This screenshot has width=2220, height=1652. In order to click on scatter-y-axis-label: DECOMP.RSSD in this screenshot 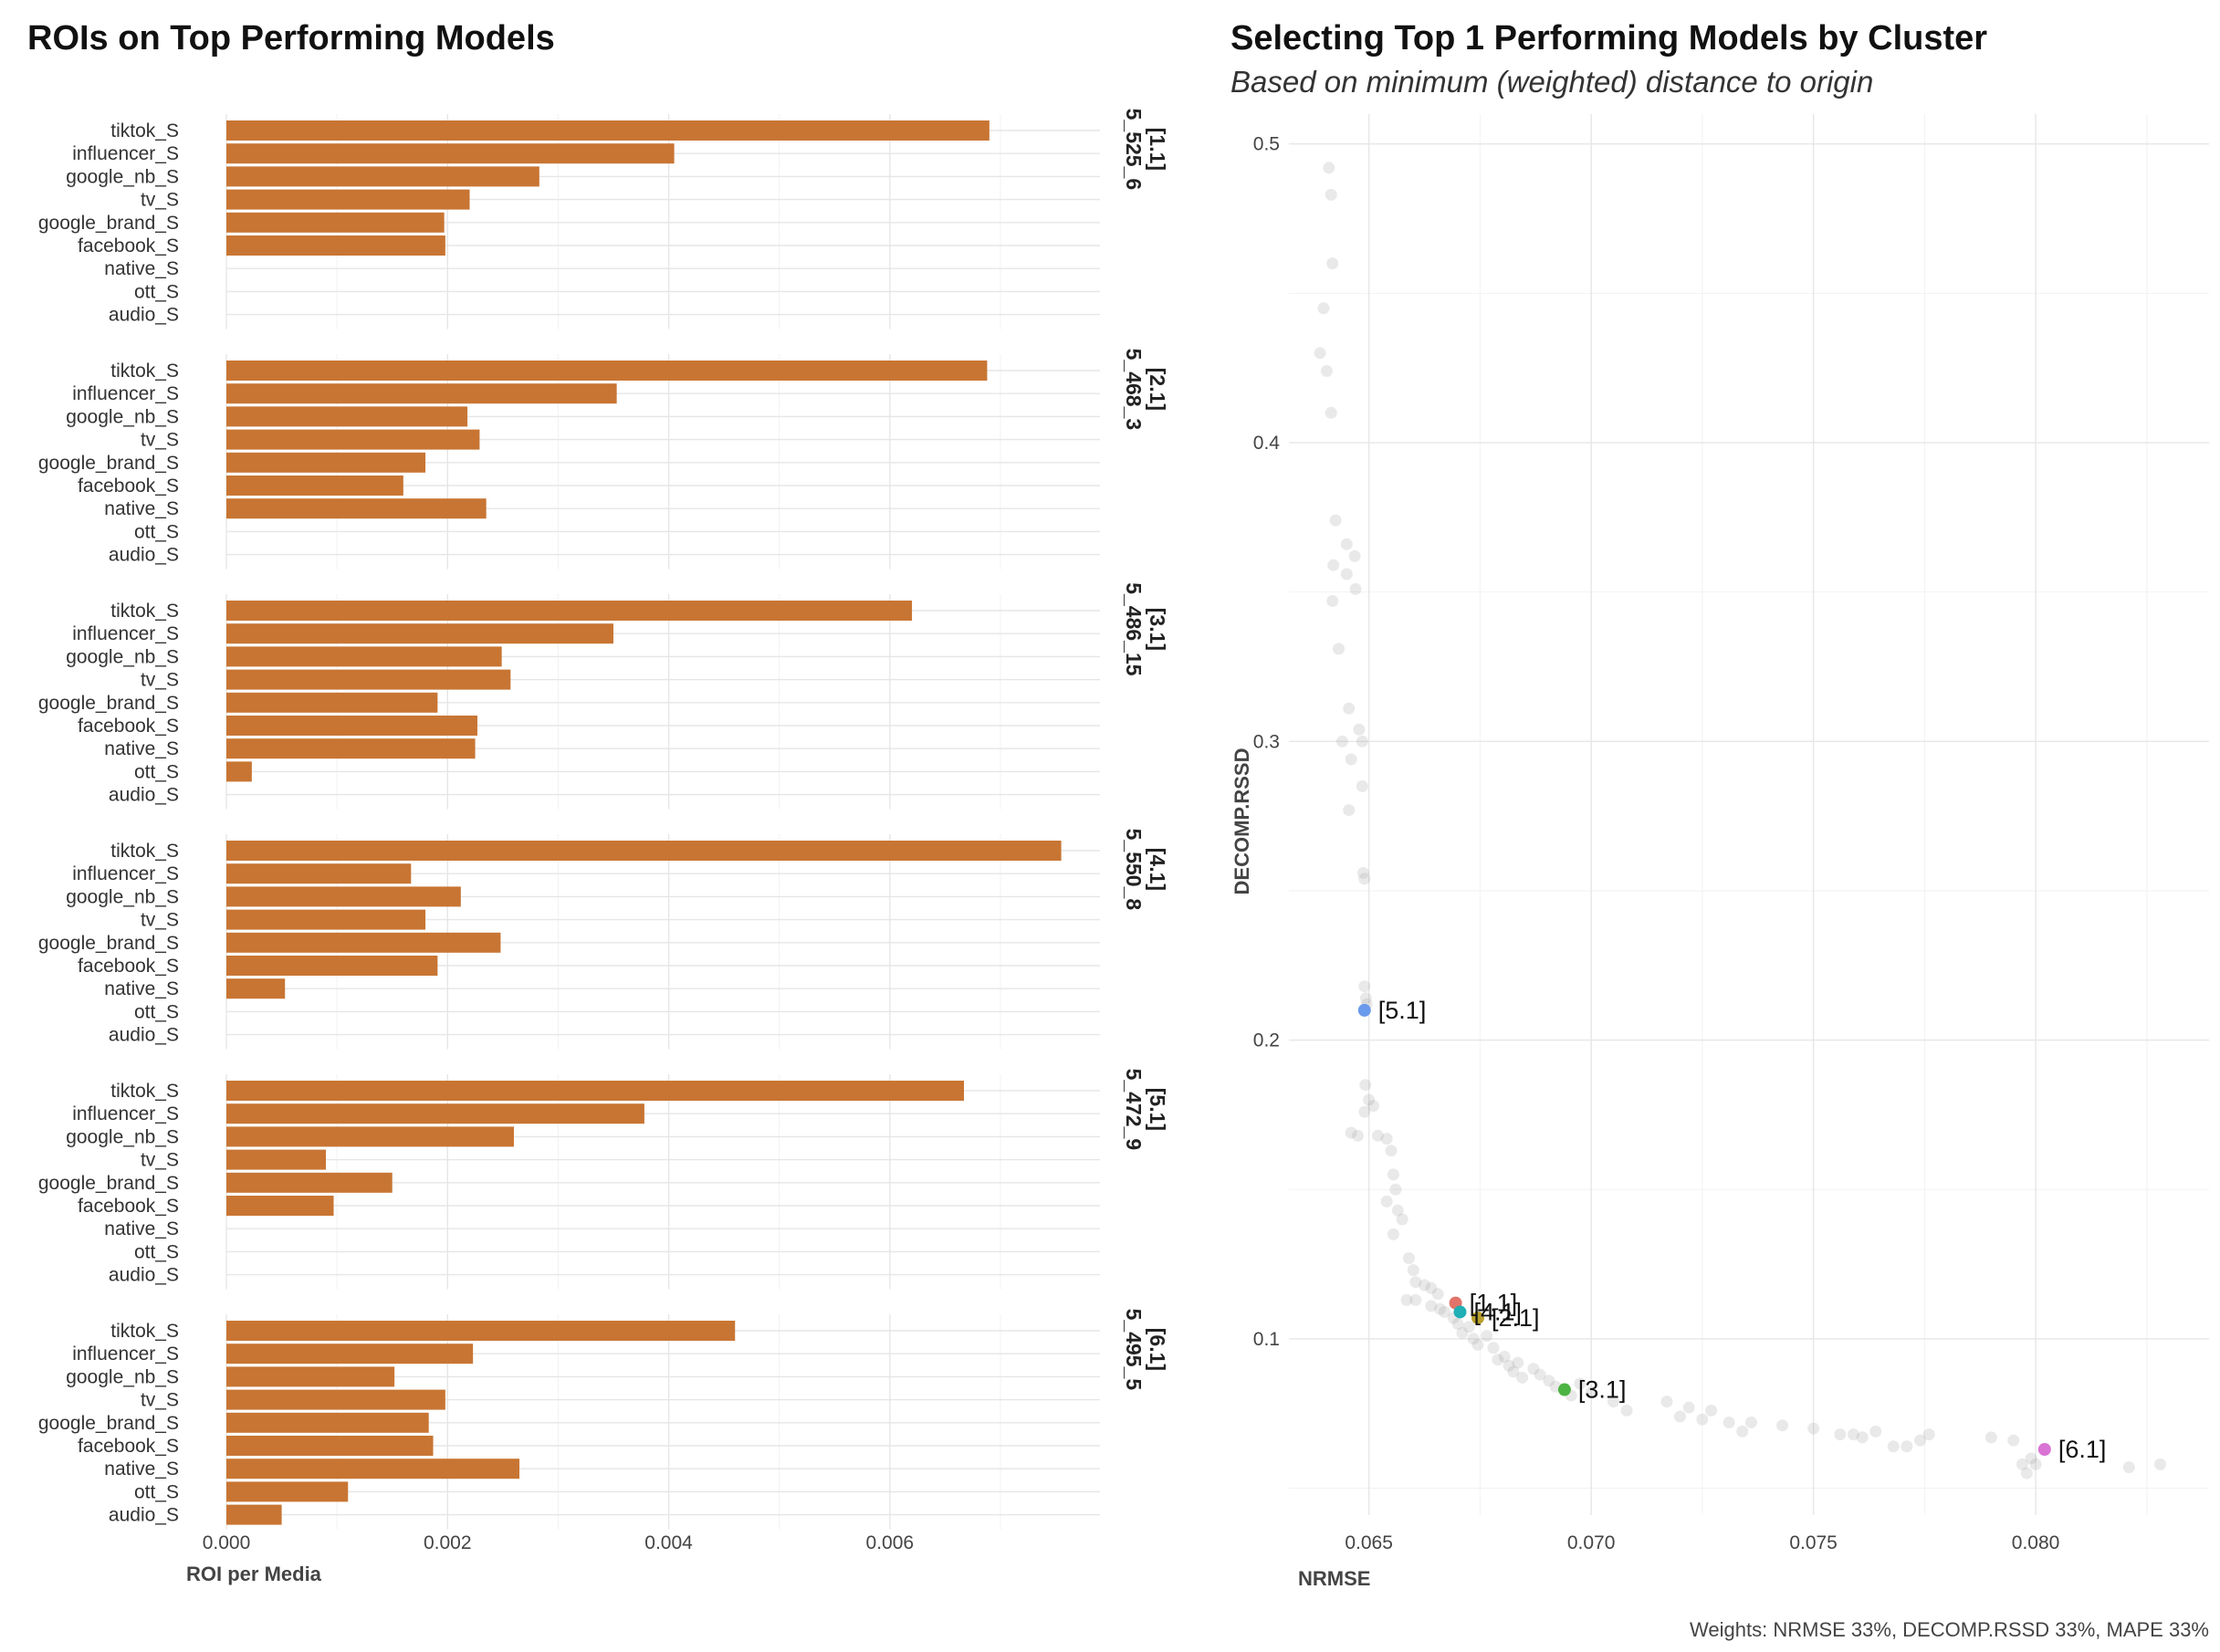, I will do `click(1241, 821)`.